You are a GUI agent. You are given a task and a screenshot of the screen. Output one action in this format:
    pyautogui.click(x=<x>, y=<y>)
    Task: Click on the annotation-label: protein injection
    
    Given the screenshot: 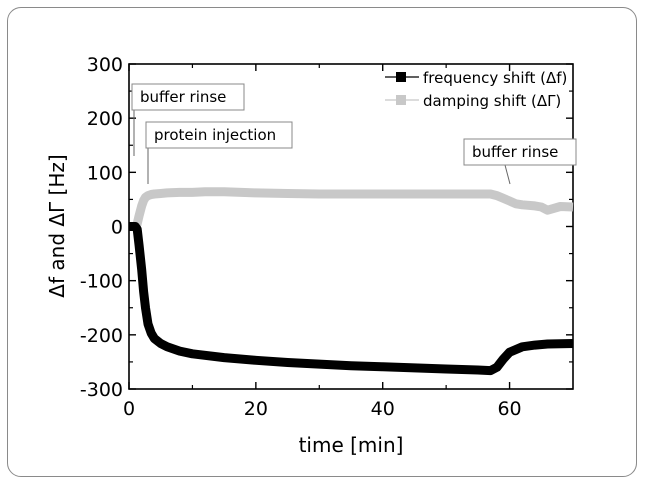 What is the action you would take?
    pyautogui.click(x=215, y=135)
    